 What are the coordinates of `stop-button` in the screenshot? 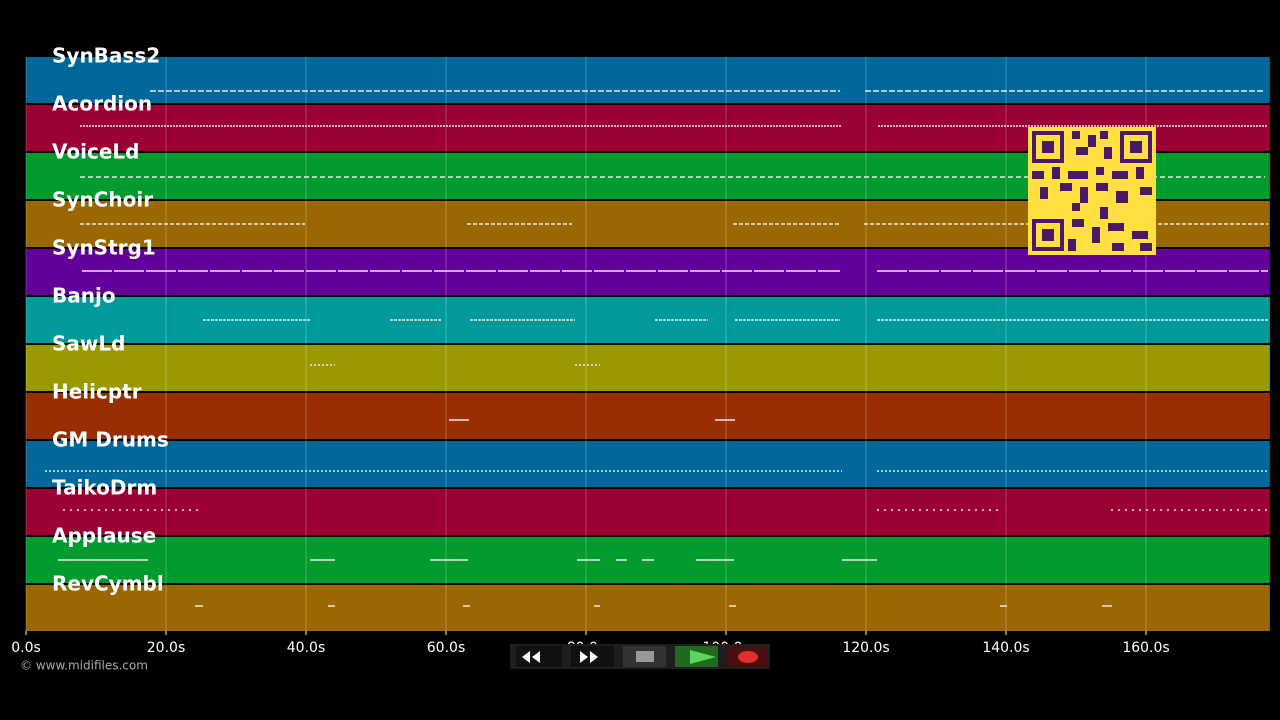 It's located at (644, 656).